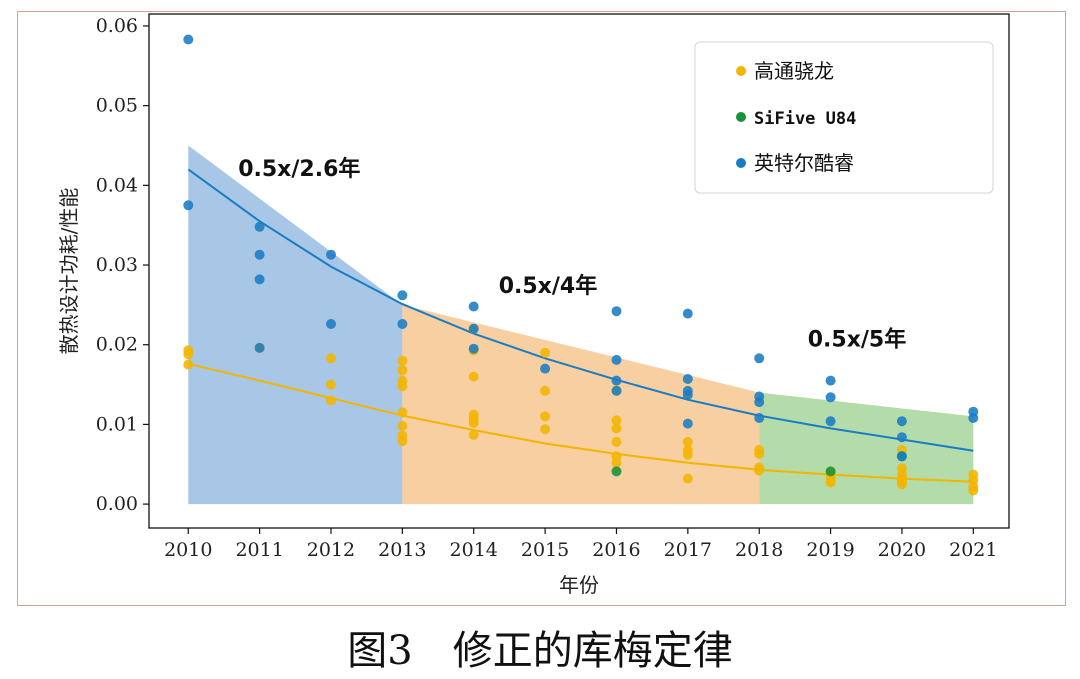 Image resolution: width=1080 pixels, height=679 pixels. Describe the element at coordinates (830, 550) in the screenshot. I see `x-tick-label-2019: 2019` at that location.